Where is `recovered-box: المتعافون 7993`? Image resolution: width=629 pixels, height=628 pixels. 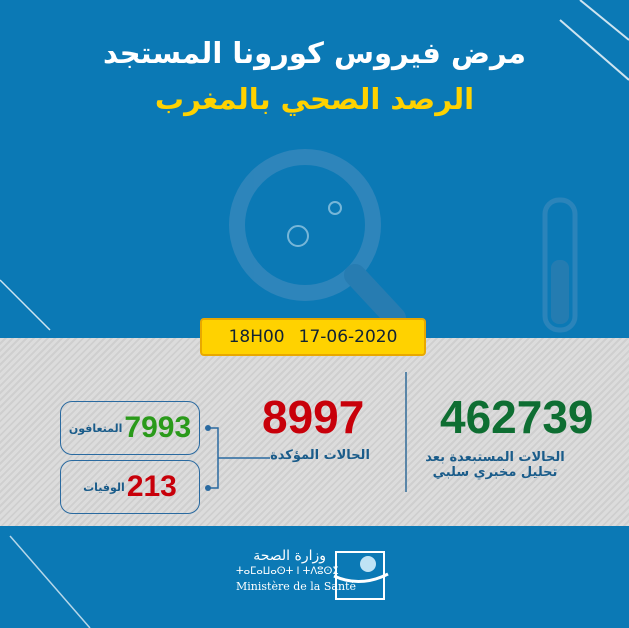 recovered-box: المتعافون 7993 is located at coordinates (130, 428).